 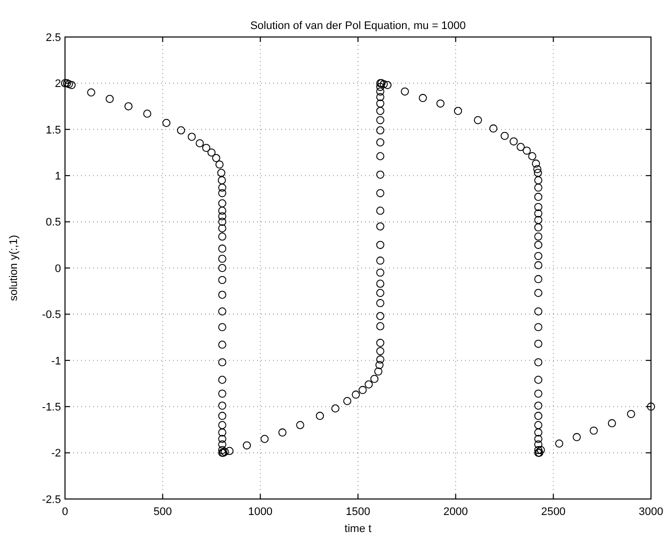 I want to click on y-tick-label: -0.5, so click(x=51, y=315).